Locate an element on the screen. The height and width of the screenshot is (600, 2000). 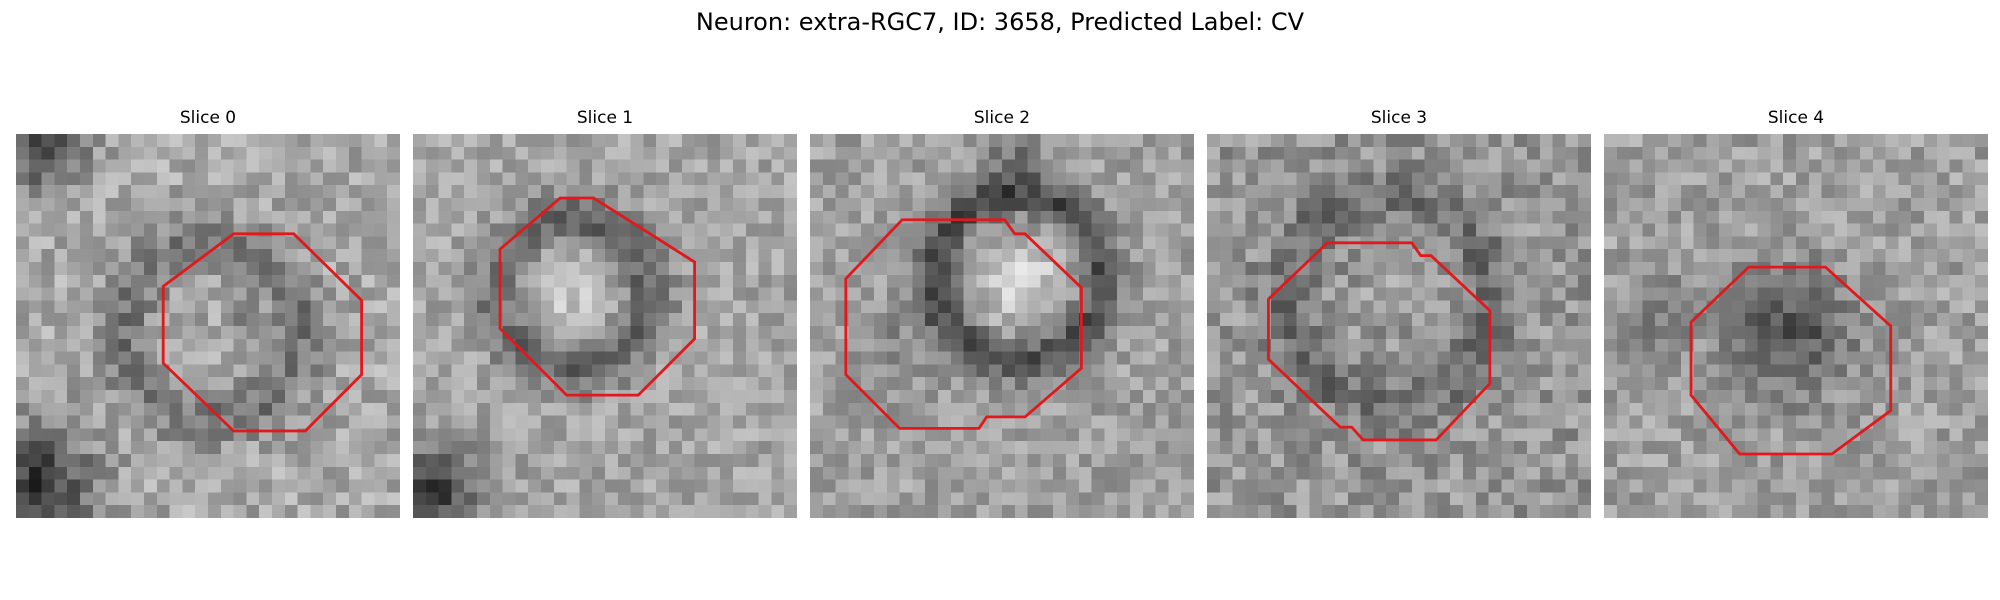
slice-title: Slice 1 is located at coordinates (605, 118).